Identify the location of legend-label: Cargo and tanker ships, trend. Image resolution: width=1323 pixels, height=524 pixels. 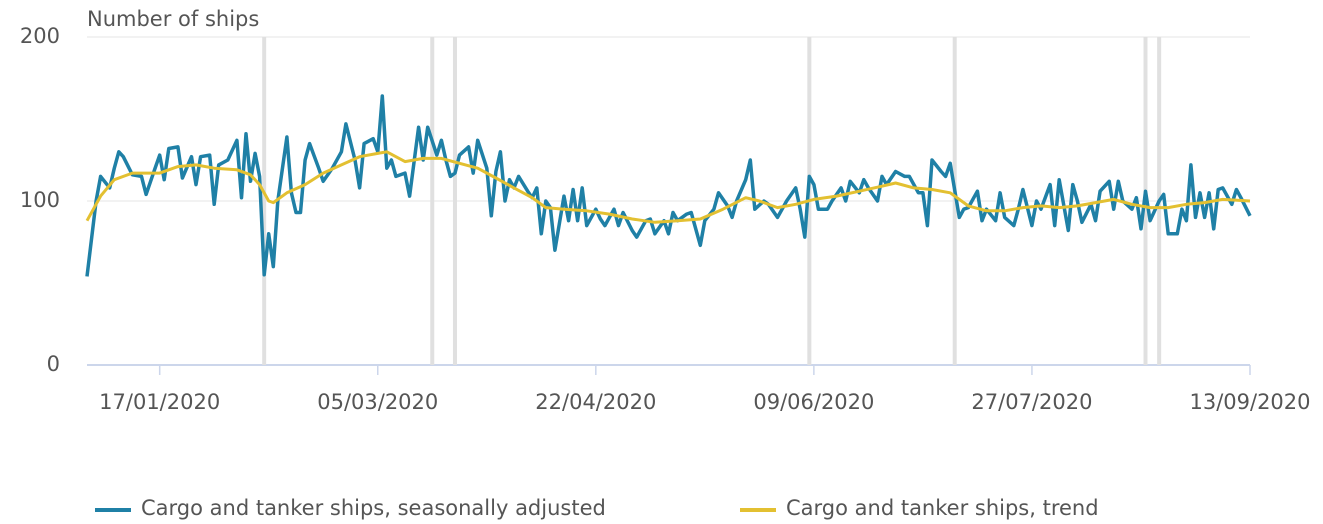
(942, 508).